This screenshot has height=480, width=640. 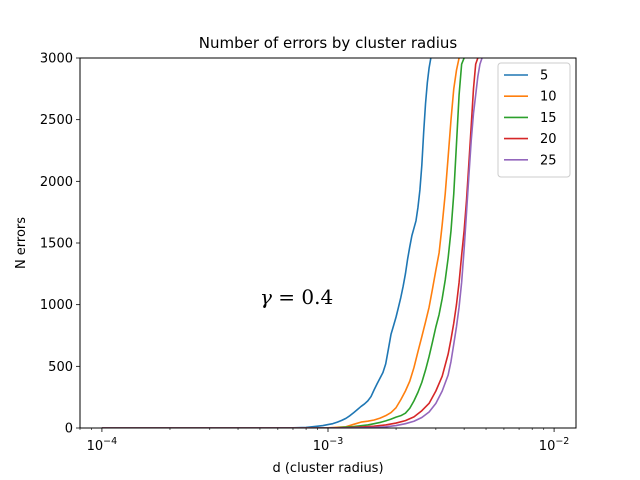 What do you see at coordinates (102, 445) in the screenshot?
I see `x-tick-label-0: 10⁻⁴` at bounding box center [102, 445].